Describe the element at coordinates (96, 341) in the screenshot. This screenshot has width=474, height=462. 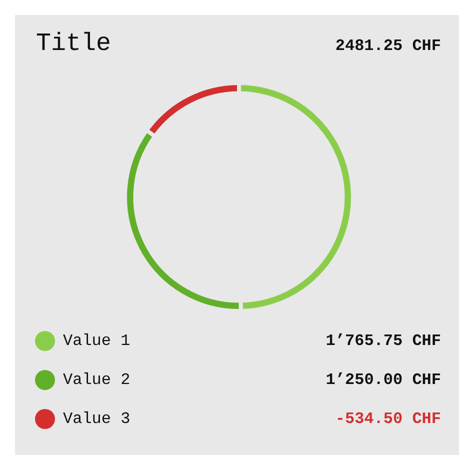
I see `legend-label: Value 1` at that location.